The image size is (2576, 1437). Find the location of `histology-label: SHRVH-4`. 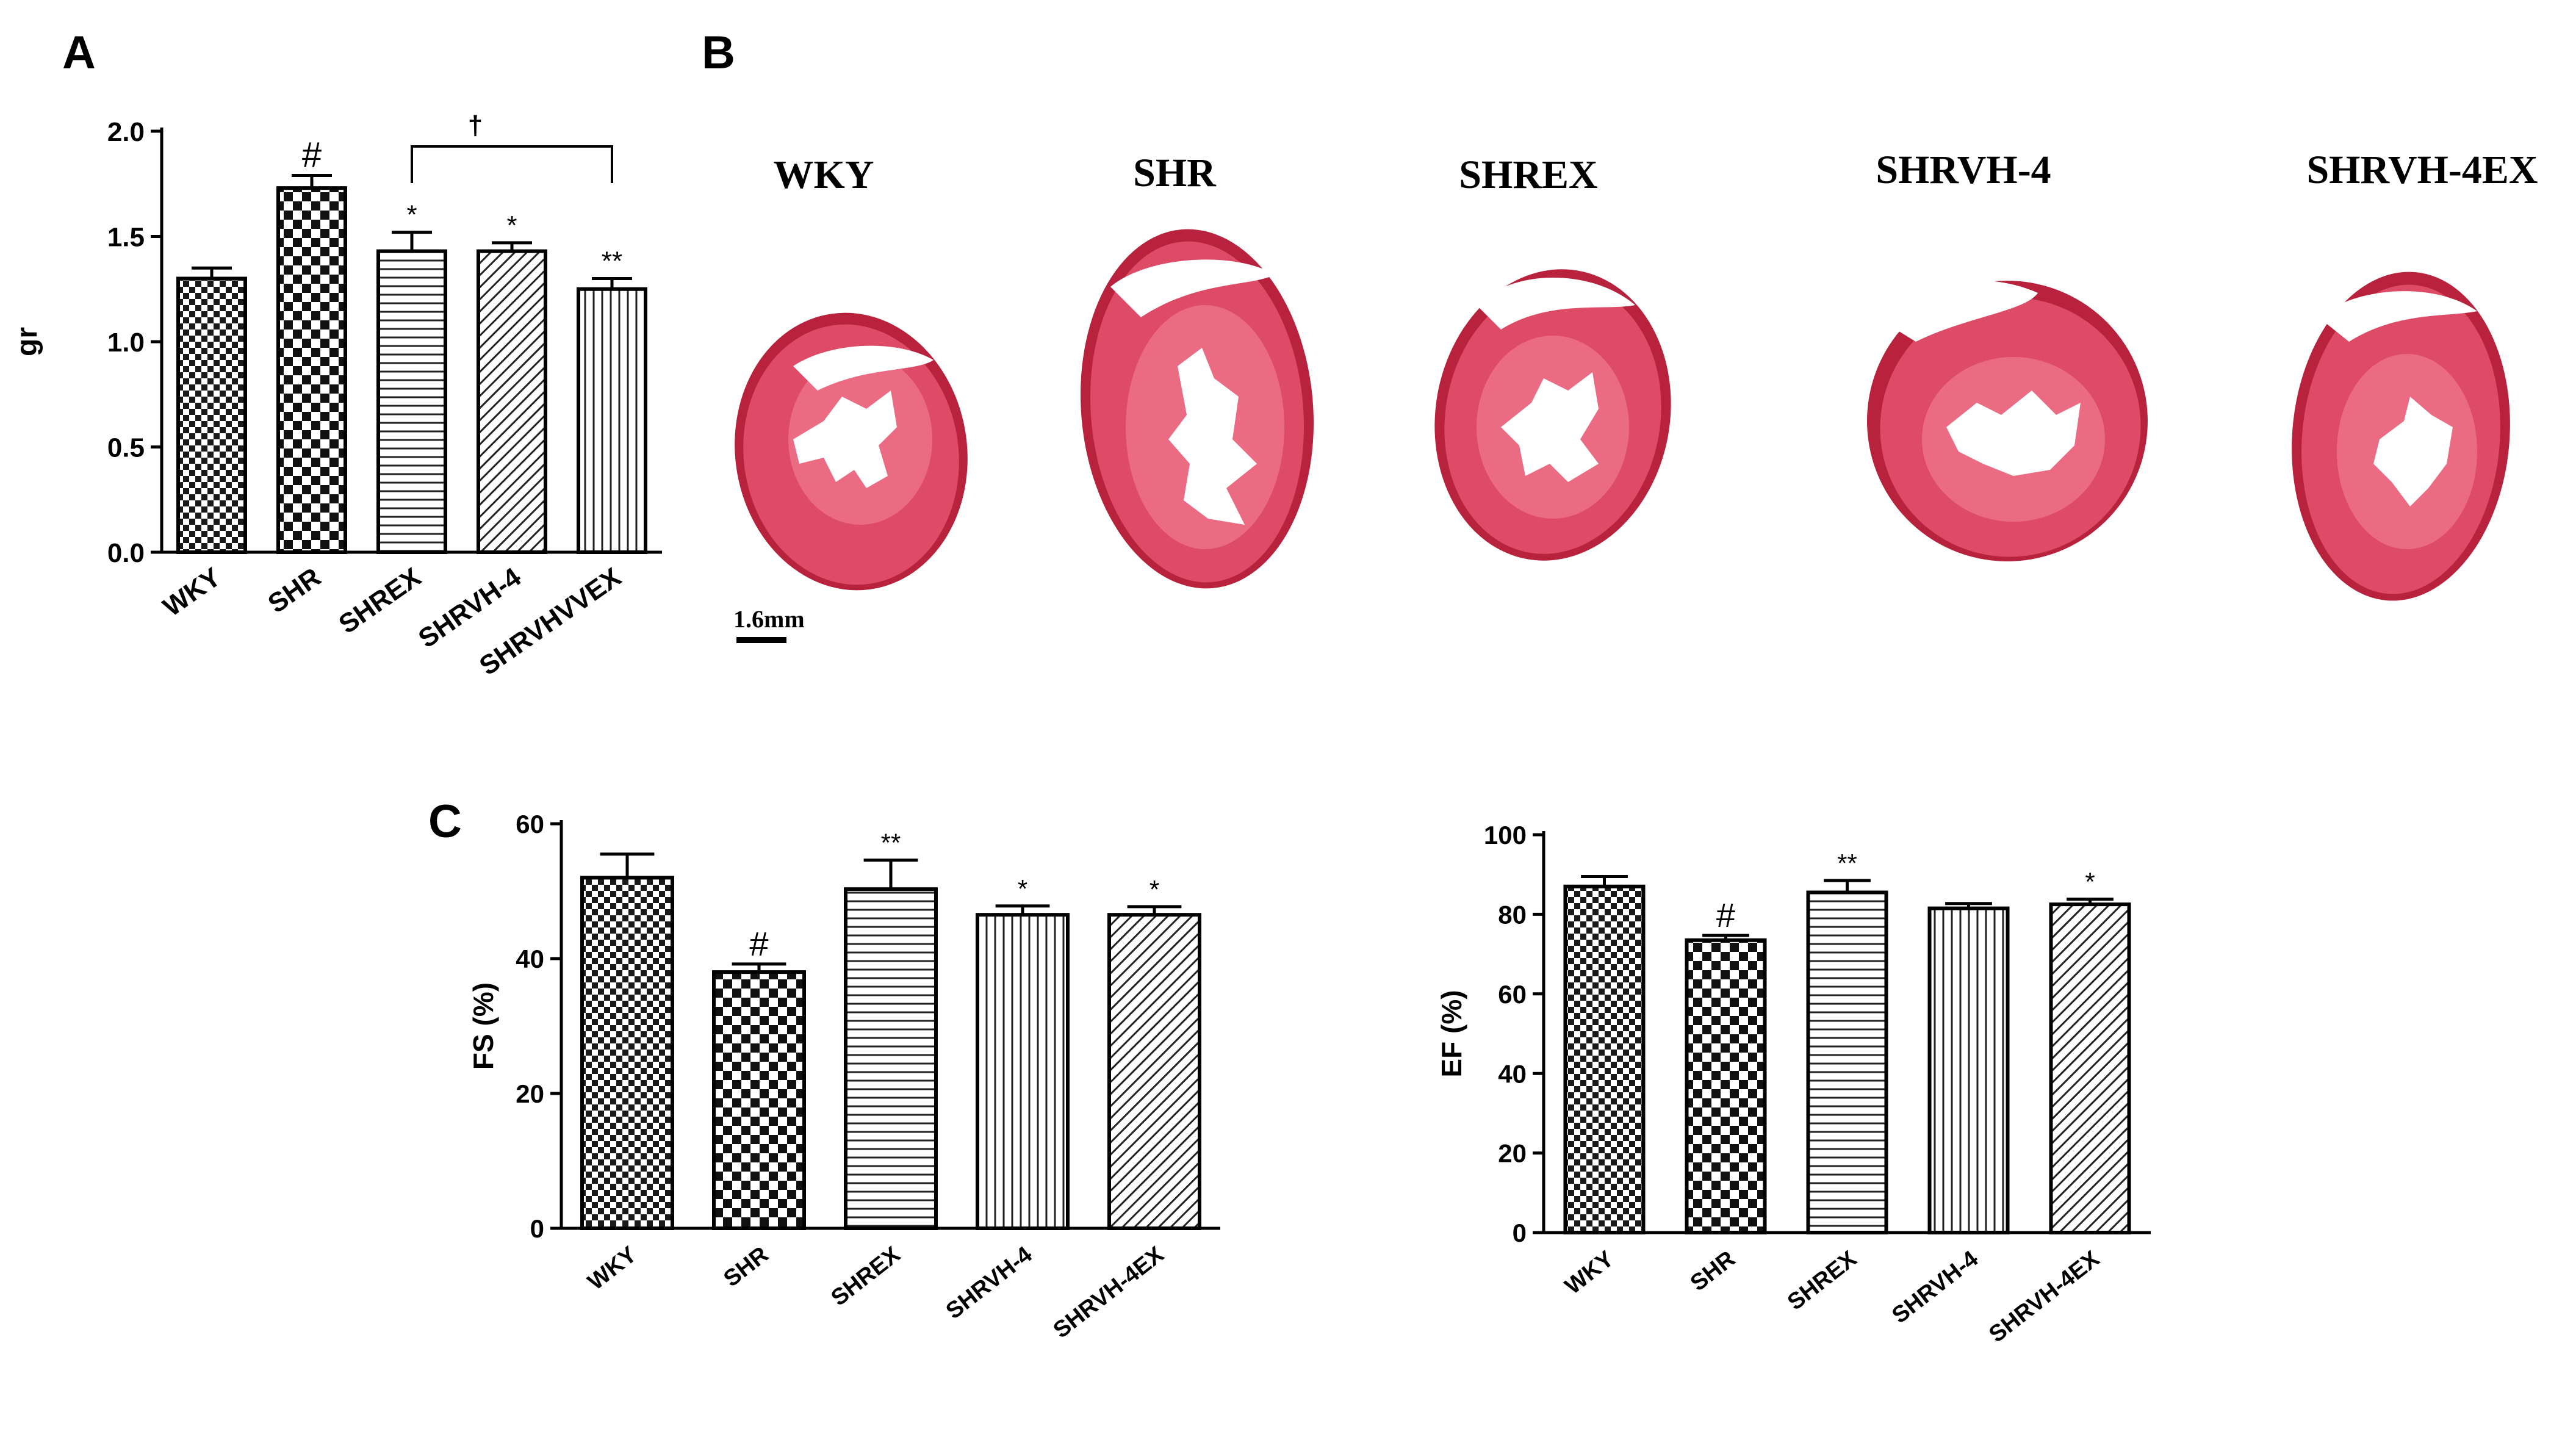

histology-label: SHRVH-4 is located at coordinates (1963, 170).